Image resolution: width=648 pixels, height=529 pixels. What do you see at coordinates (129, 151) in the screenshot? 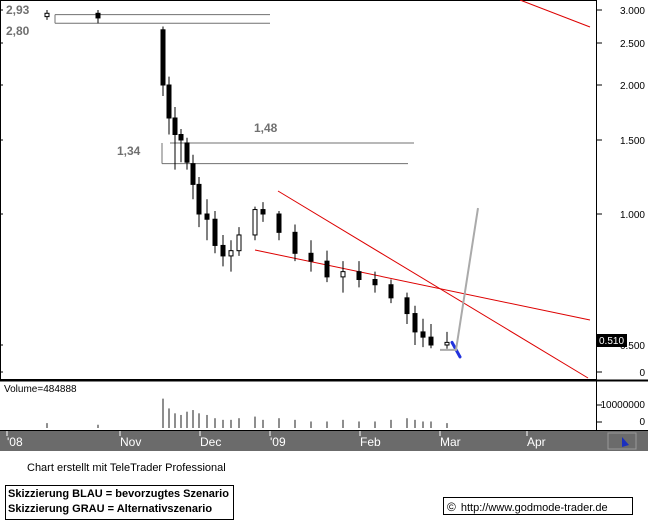
I see `level-label-1-34: 1,34` at bounding box center [129, 151].